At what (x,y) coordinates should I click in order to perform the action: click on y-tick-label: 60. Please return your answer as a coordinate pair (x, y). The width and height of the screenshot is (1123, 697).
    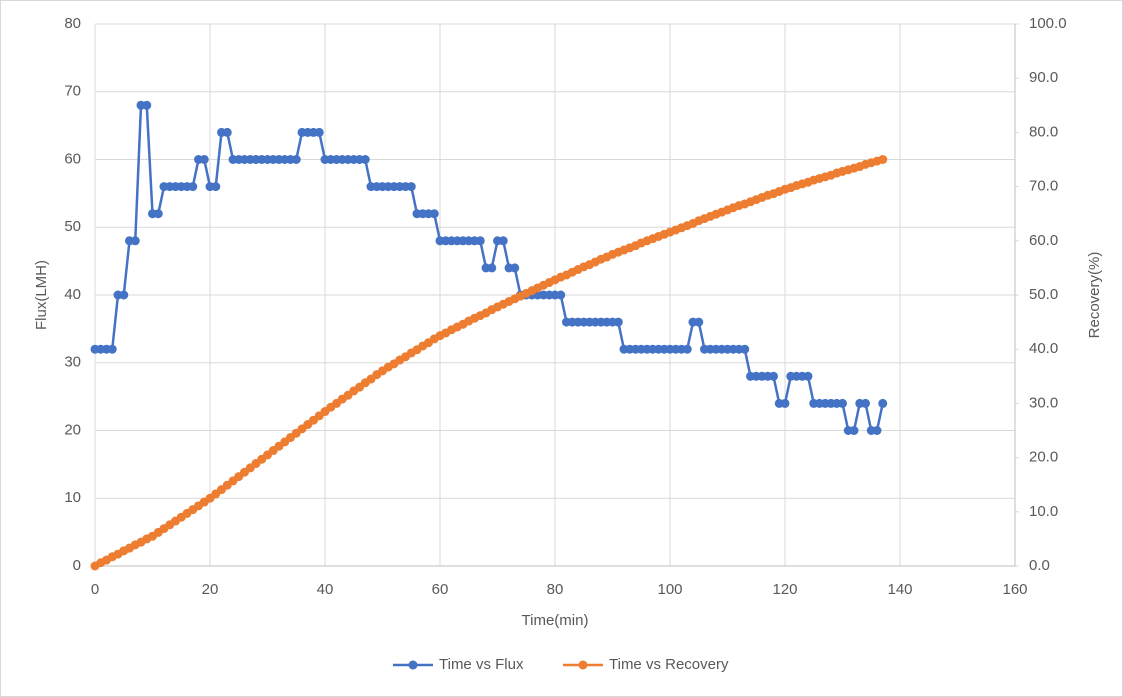
    Looking at the image, I should click on (72, 158).